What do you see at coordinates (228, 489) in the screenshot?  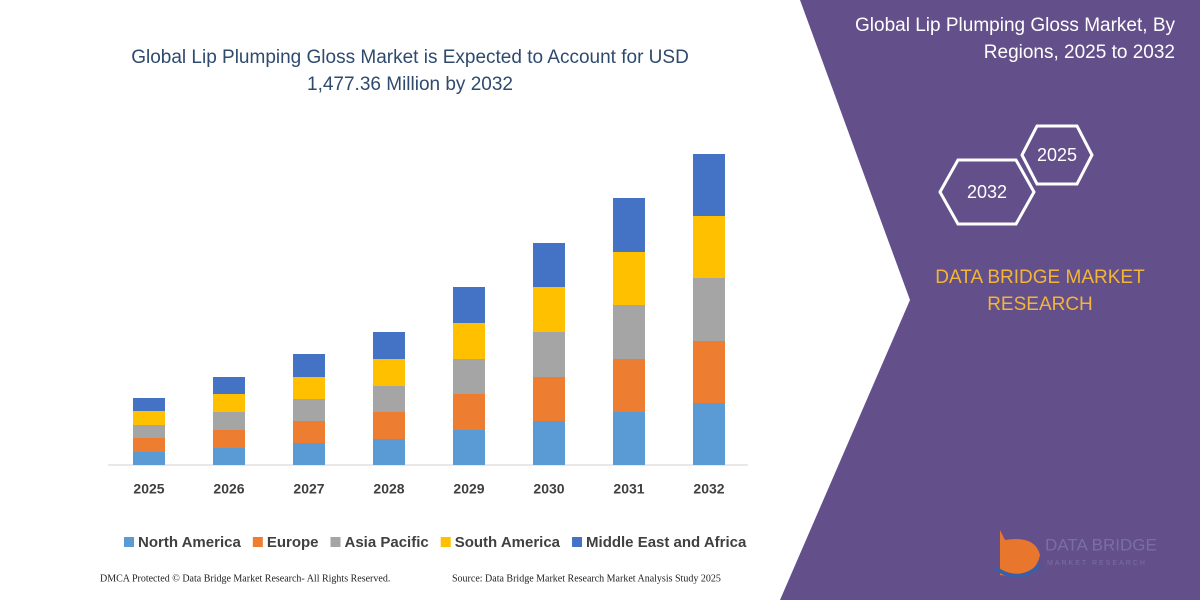 I see `x-tick-label: 2026` at bounding box center [228, 489].